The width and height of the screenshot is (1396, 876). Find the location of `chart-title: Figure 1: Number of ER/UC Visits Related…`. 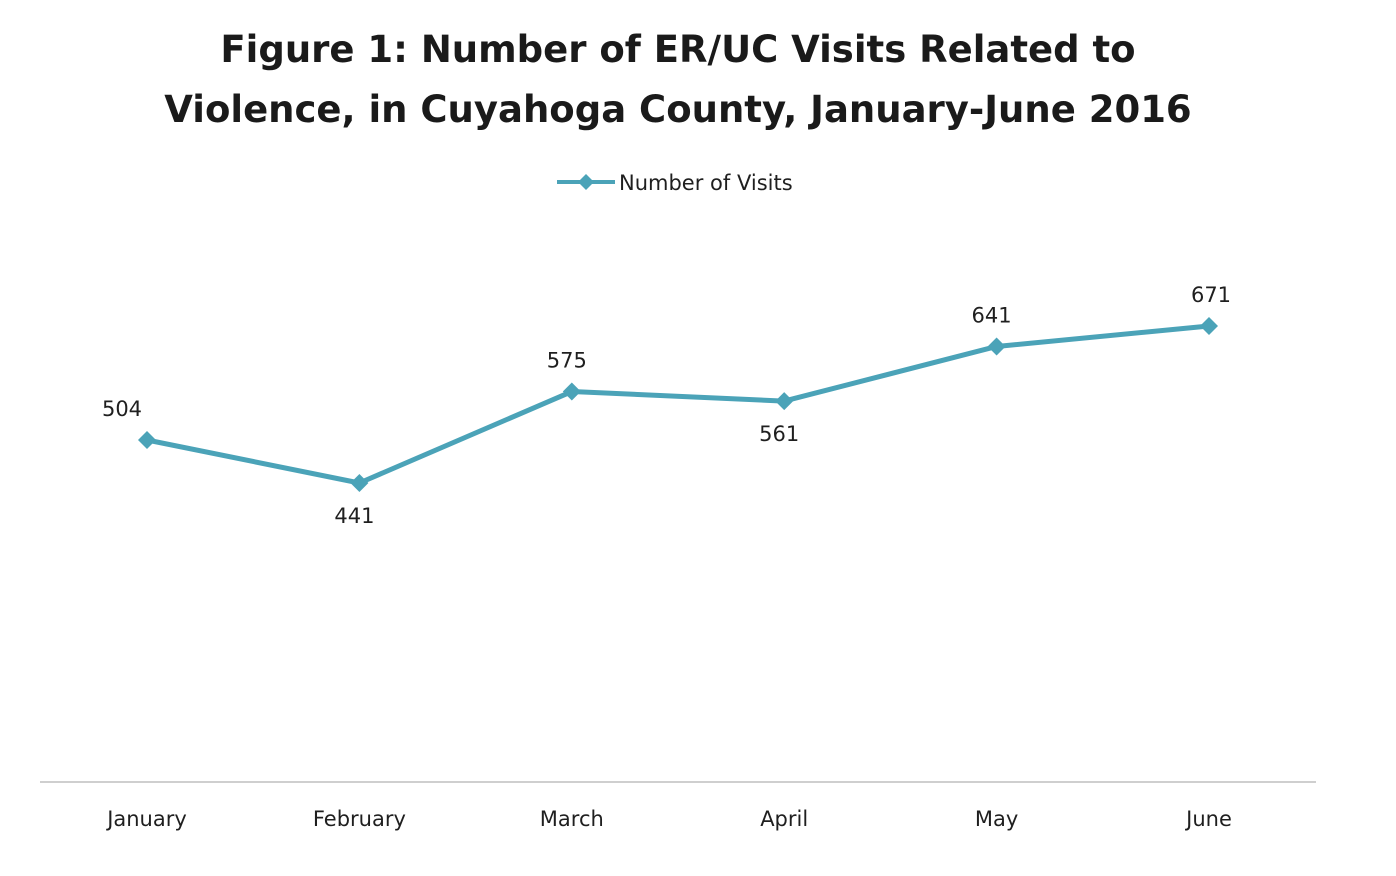

chart-title: Figure 1: Number of ER/UC Visits Related… is located at coordinates (677, 79).